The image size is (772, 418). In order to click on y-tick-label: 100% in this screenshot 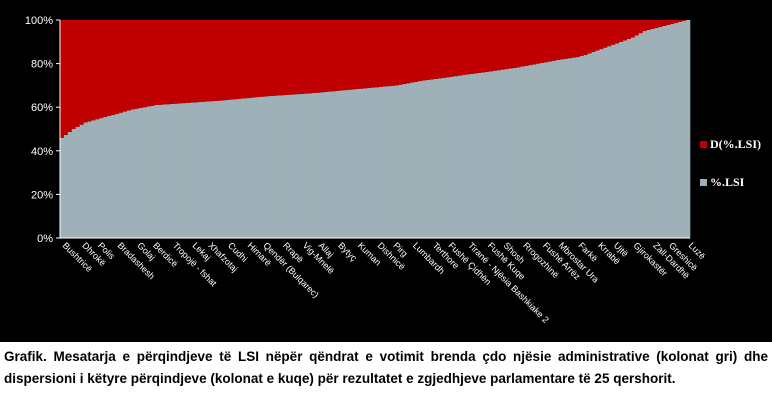, I will do `click(39, 21)`.